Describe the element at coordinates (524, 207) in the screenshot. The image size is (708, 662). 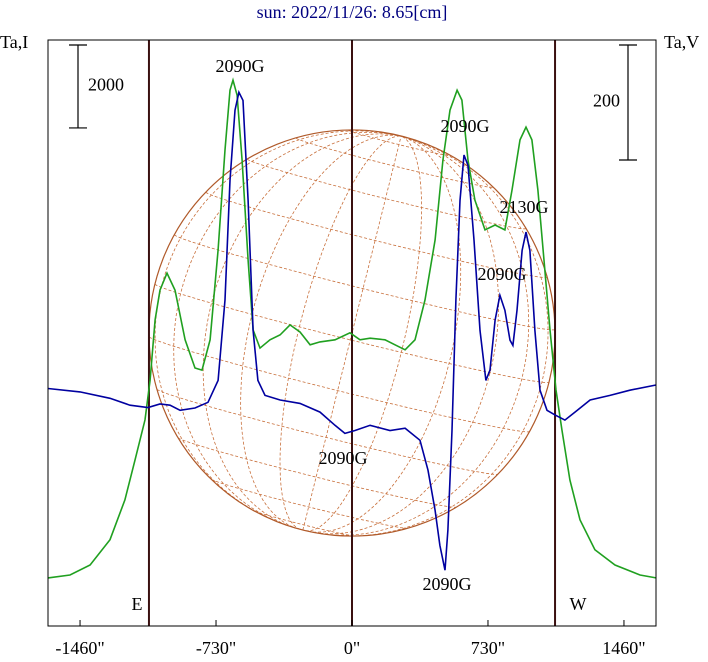
I see `annotation: 2130G` at that location.